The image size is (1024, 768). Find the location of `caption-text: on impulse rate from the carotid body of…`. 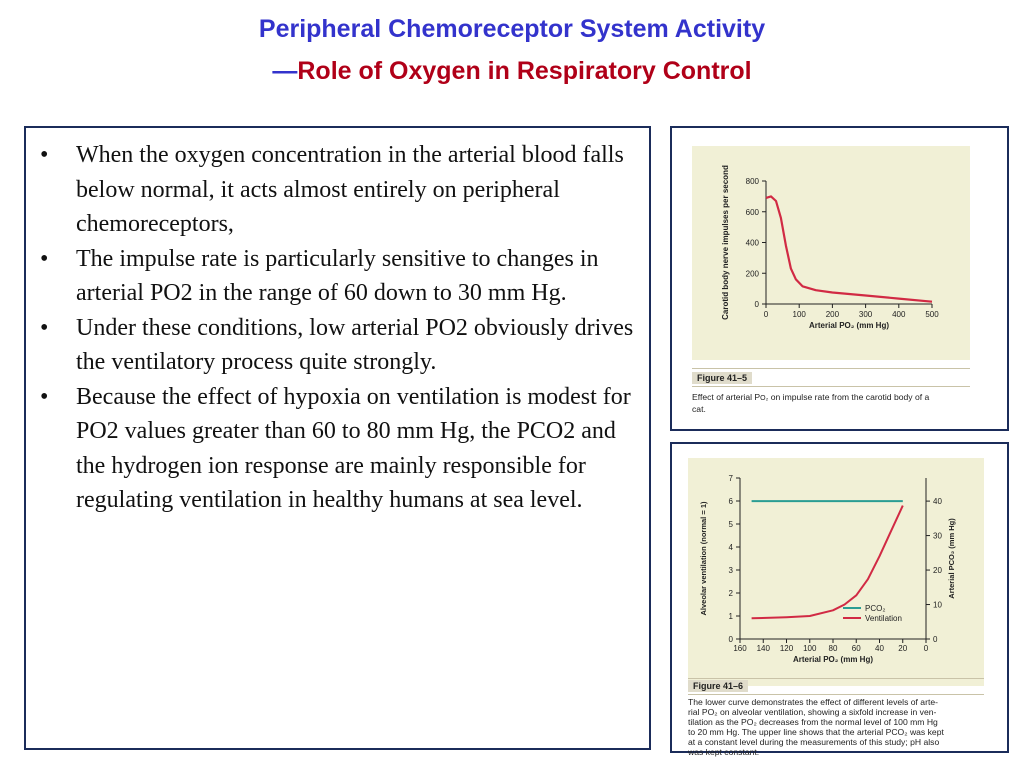

caption-text: on impulse rate from the carotid body of… is located at coordinates (849, 397).